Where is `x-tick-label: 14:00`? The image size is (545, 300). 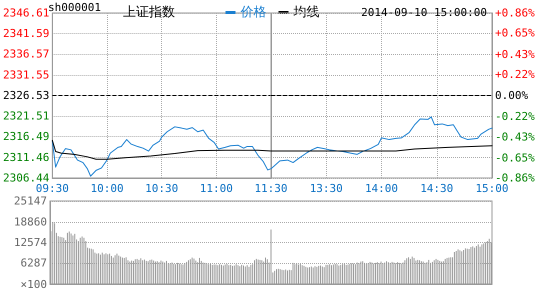 x-tick-label: 14:00 is located at coordinates (381, 188).